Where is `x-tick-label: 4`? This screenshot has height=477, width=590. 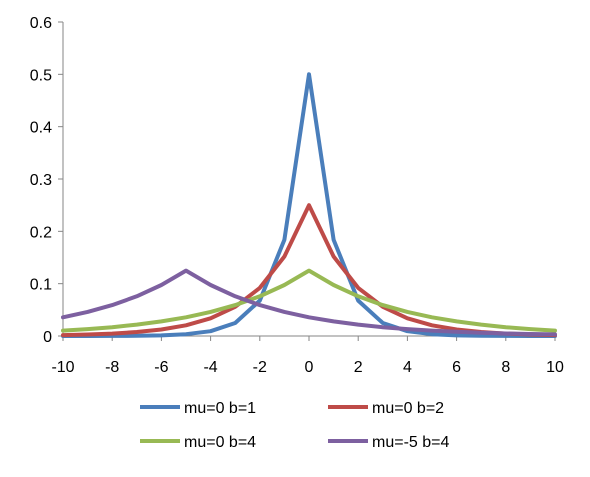
x-tick-label: 4 is located at coordinates (407, 367).